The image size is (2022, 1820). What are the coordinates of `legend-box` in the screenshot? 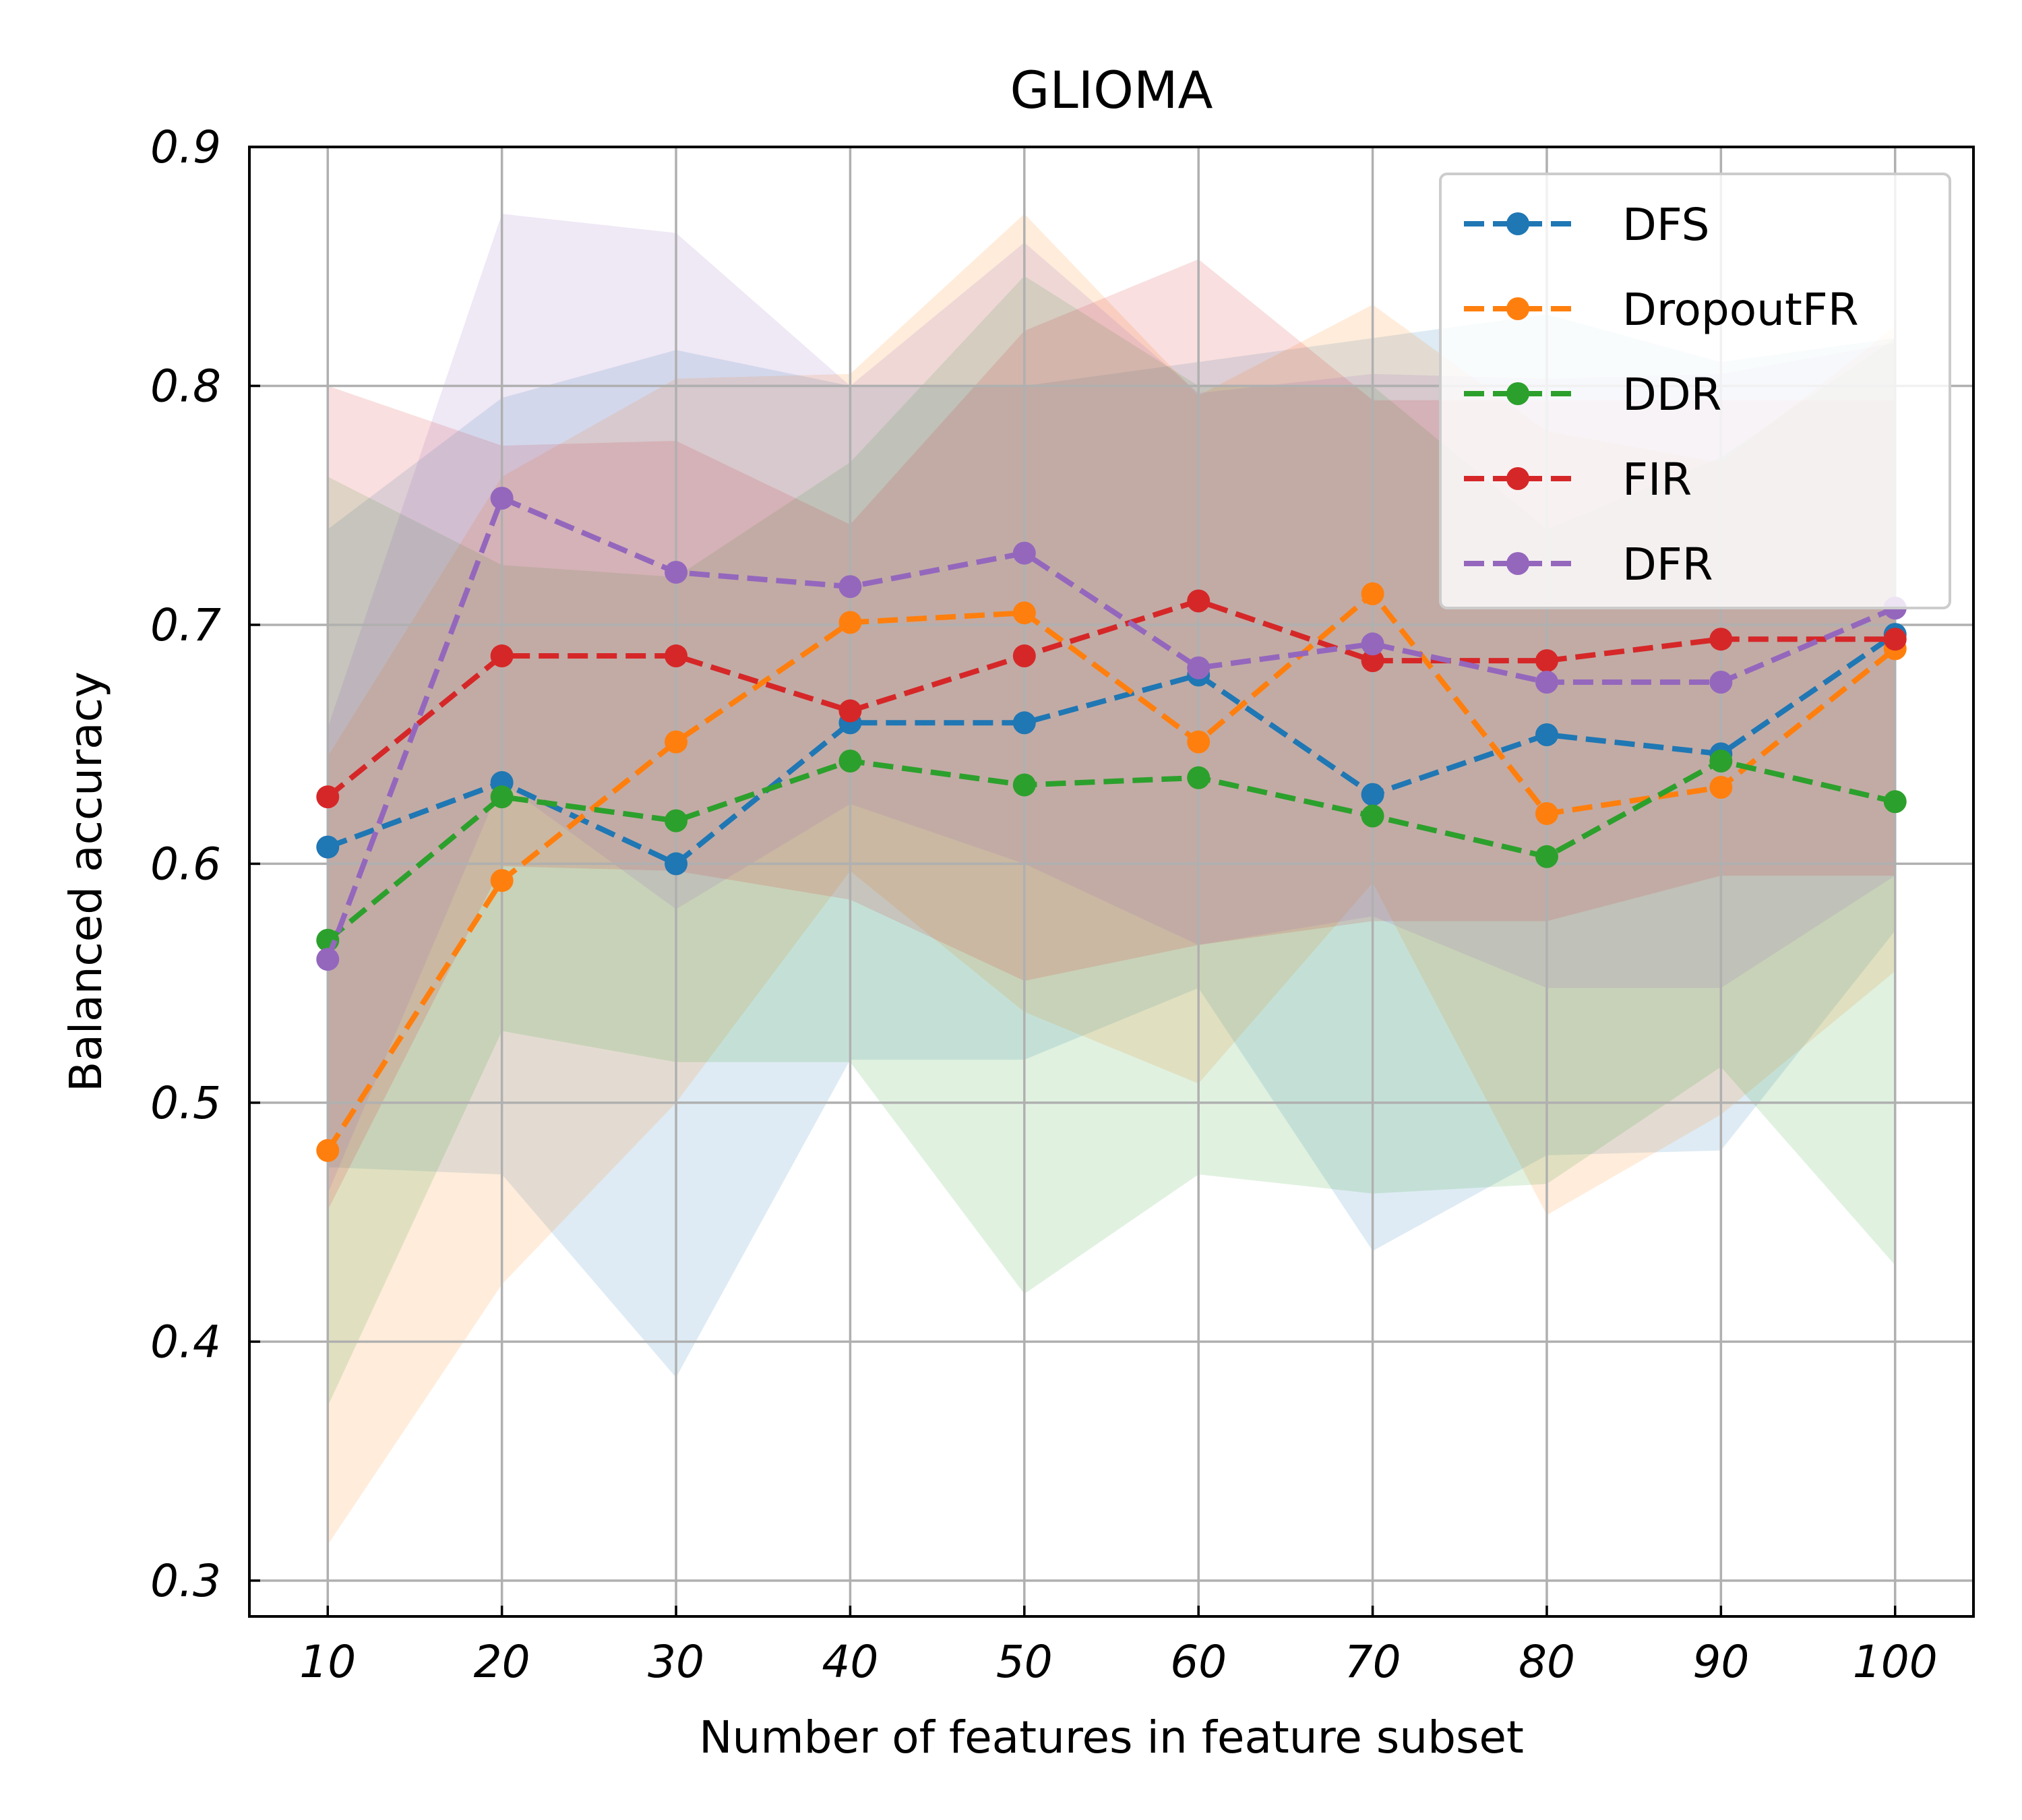 It's located at (1695, 391).